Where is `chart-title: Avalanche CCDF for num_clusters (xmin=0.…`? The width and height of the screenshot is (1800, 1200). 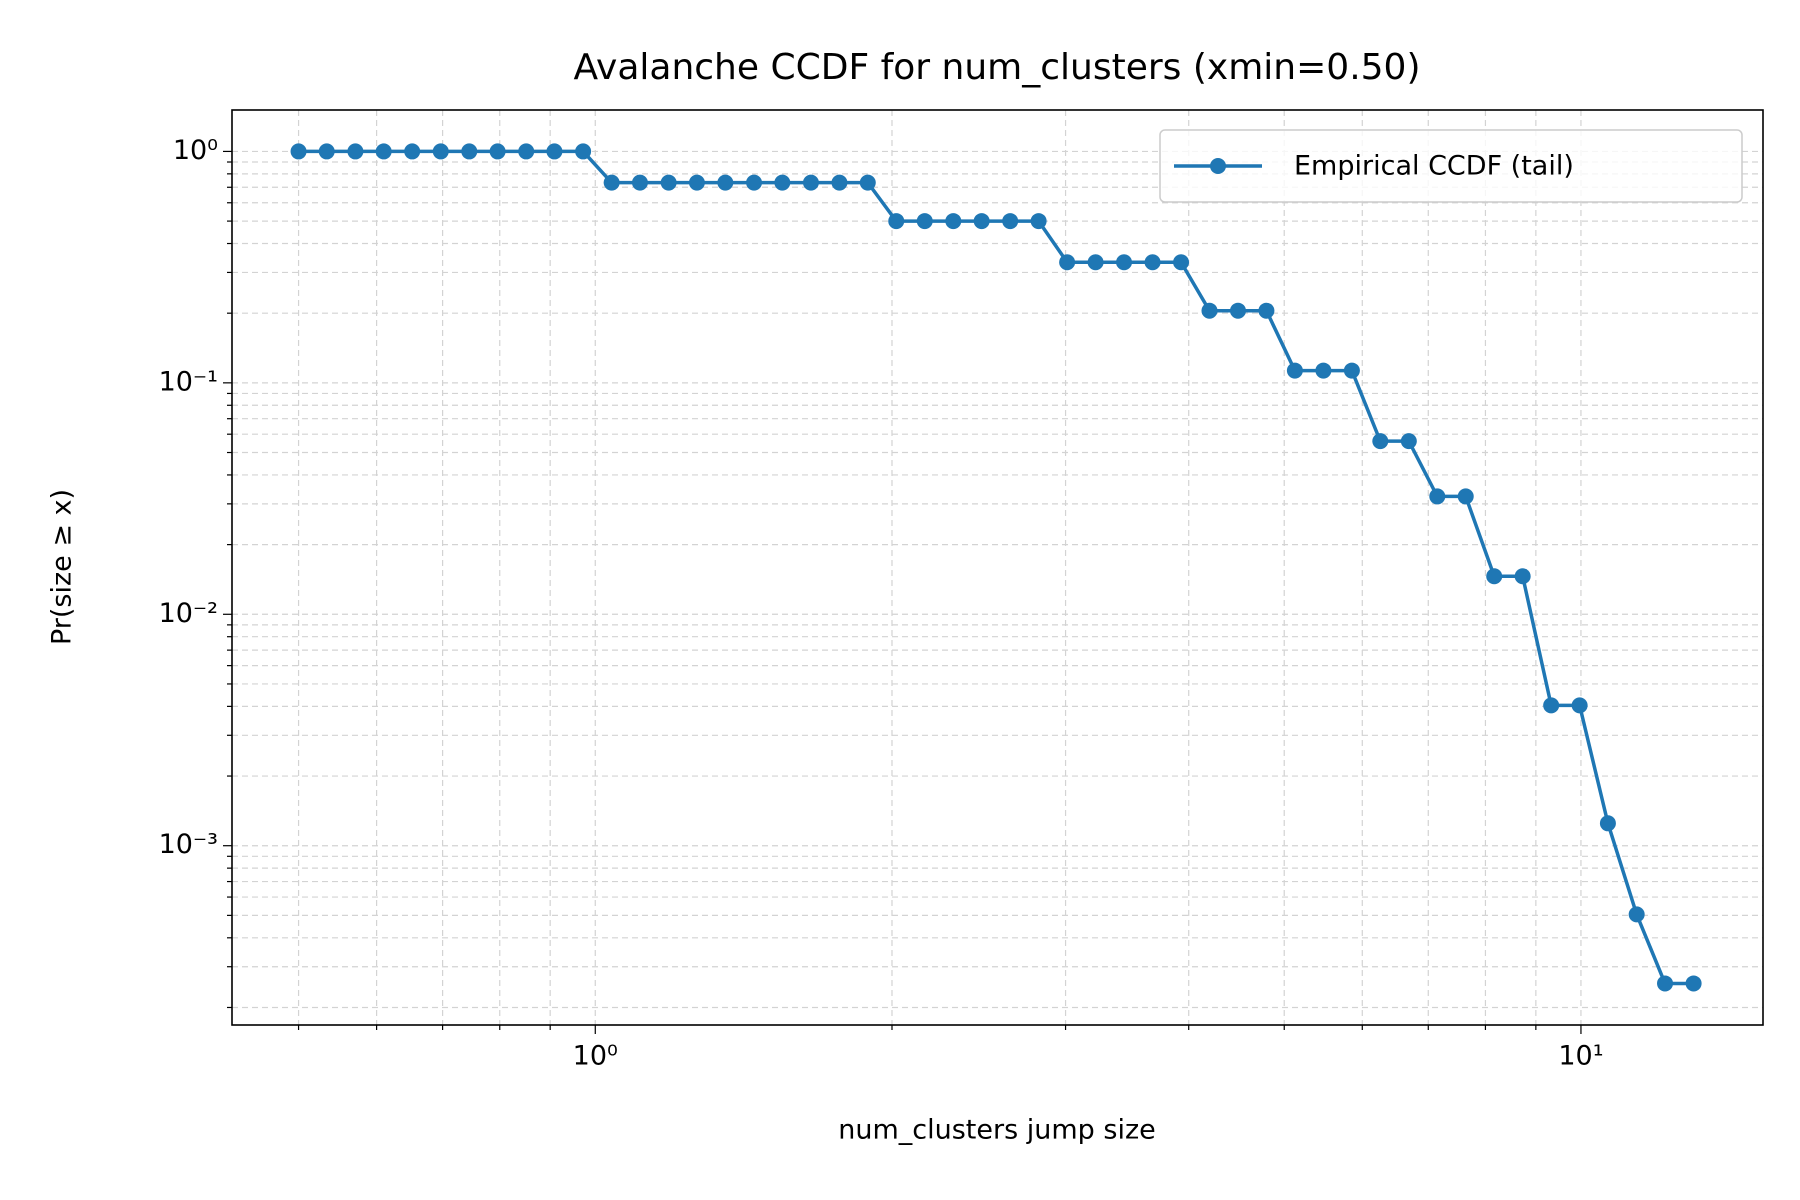
chart-title: Avalanche CCDF for num_clusters (xmin=0.… is located at coordinates (997, 67).